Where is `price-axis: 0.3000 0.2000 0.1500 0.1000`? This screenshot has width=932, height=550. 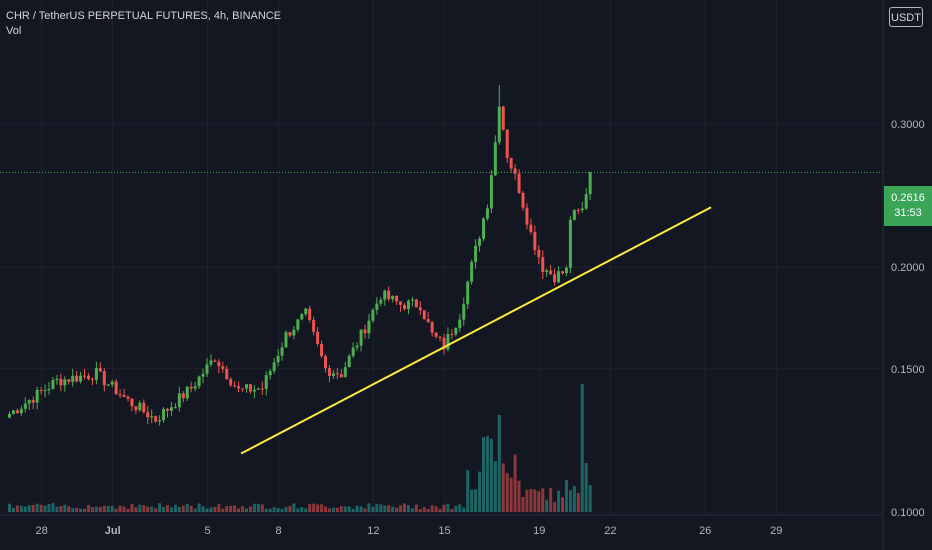 price-axis: 0.3000 0.2000 0.1500 0.1000 is located at coordinates (908, 319).